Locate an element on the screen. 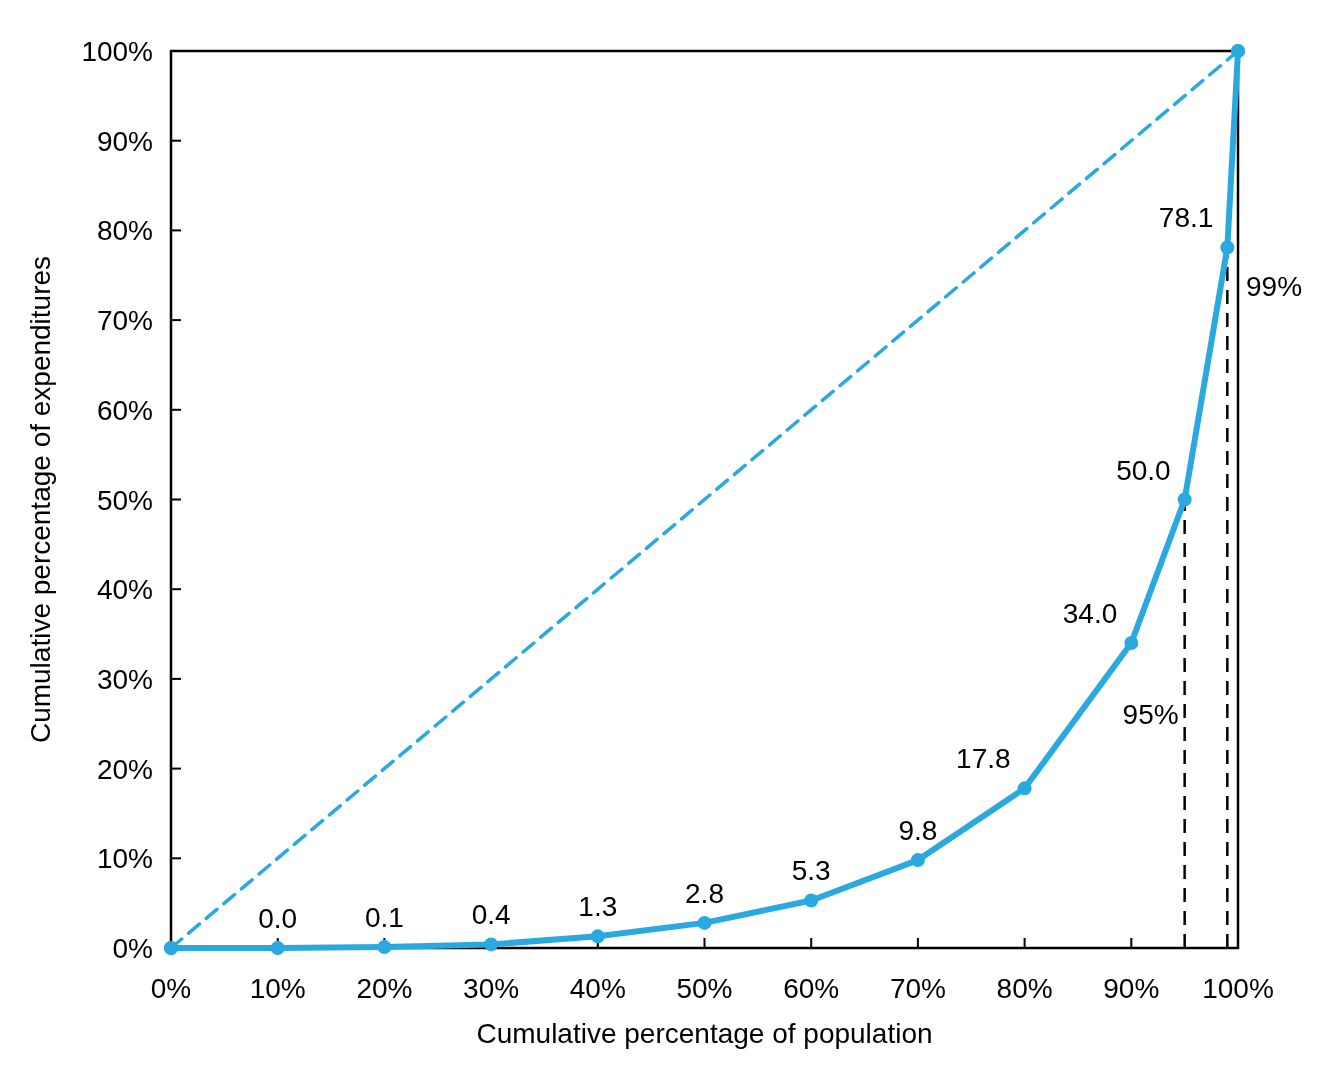 The width and height of the screenshot is (1332, 1074). data-label: 5.3 is located at coordinates (811, 871).